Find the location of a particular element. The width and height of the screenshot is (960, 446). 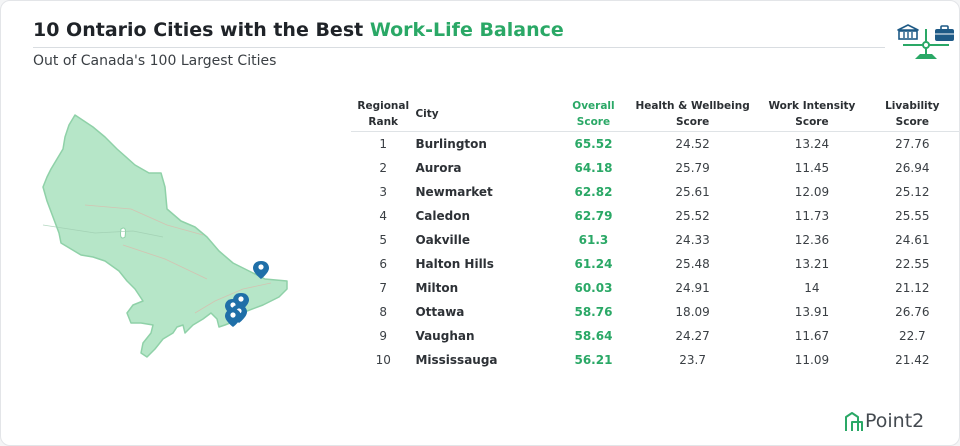

briefcase-icon is located at coordinates (944, 33).